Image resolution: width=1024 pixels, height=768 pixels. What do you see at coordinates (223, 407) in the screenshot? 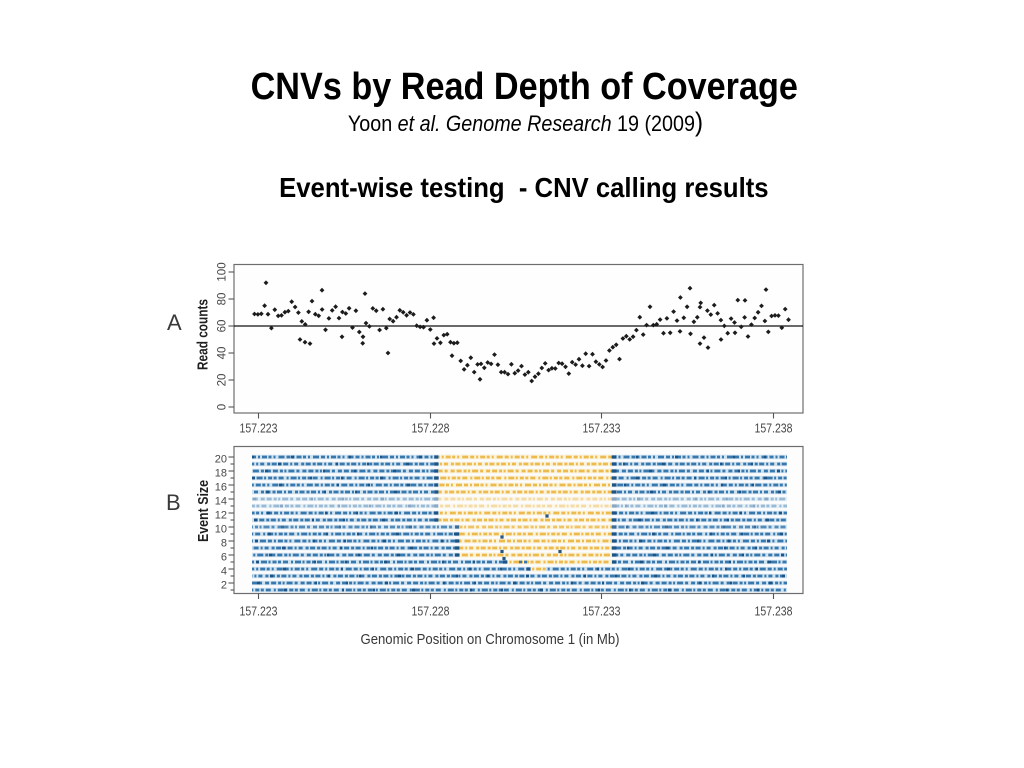
I see `svg-text: 0` at bounding box center [223, 407].